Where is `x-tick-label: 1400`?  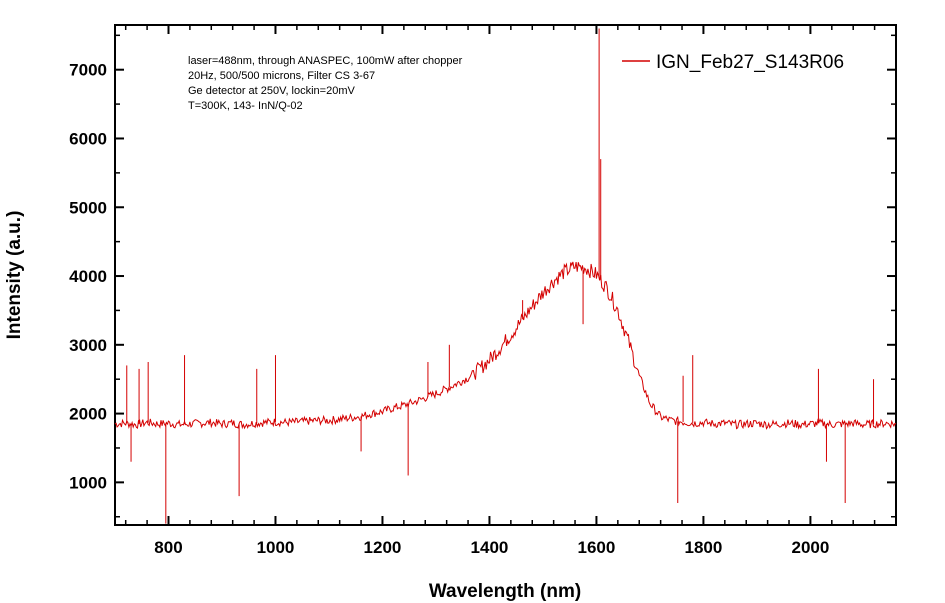 x-tick-label: 1400 is located at coordinates (490, 547).